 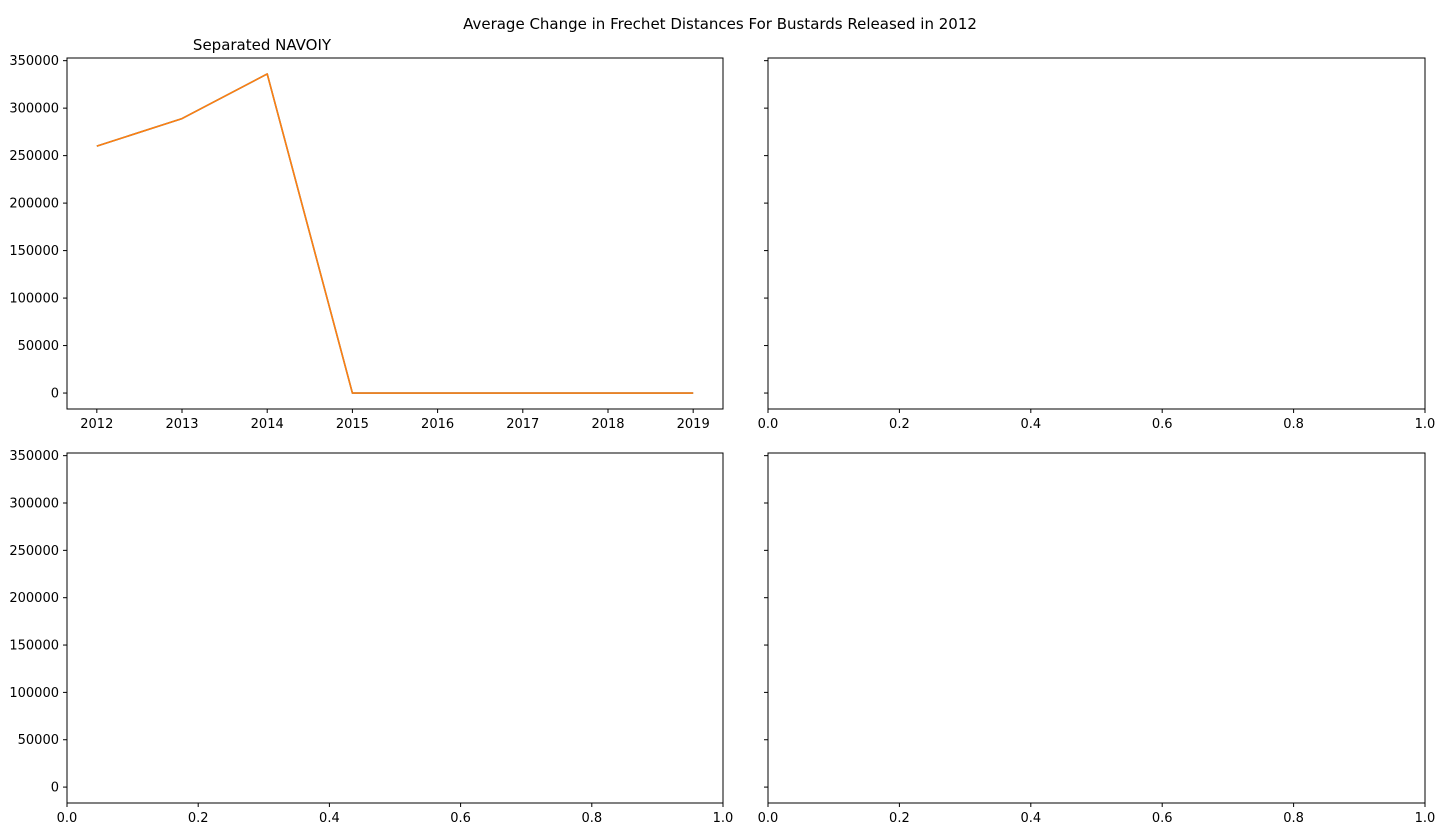 What do you see at coordinates (607, 424) in the screenshot?
I see `x-tick-label: 2018` at bounding box center [607, 424].